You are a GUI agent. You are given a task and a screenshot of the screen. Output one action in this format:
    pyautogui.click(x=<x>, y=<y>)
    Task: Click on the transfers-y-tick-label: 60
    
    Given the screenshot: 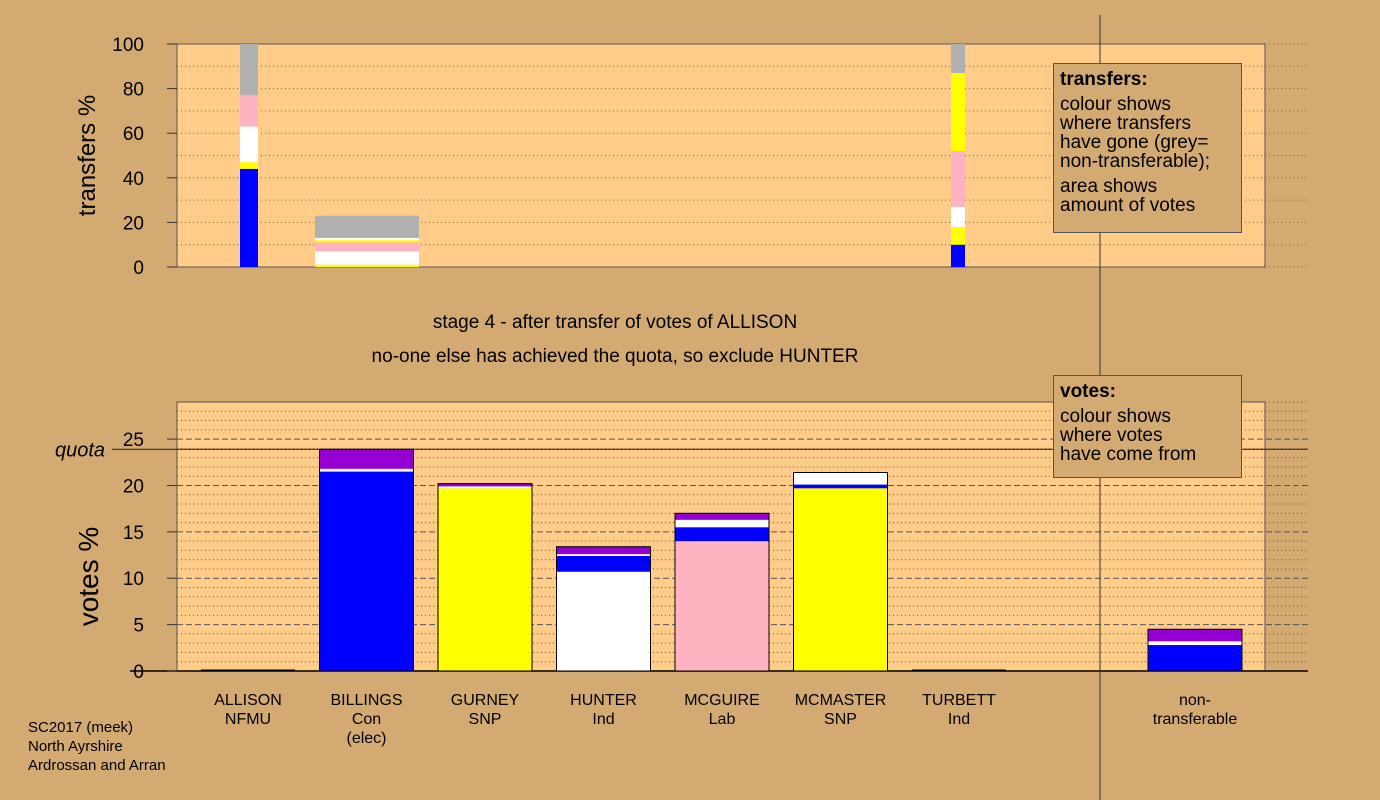 What is the action you would take?
    pyautogui.click(x=133, y=134)
    